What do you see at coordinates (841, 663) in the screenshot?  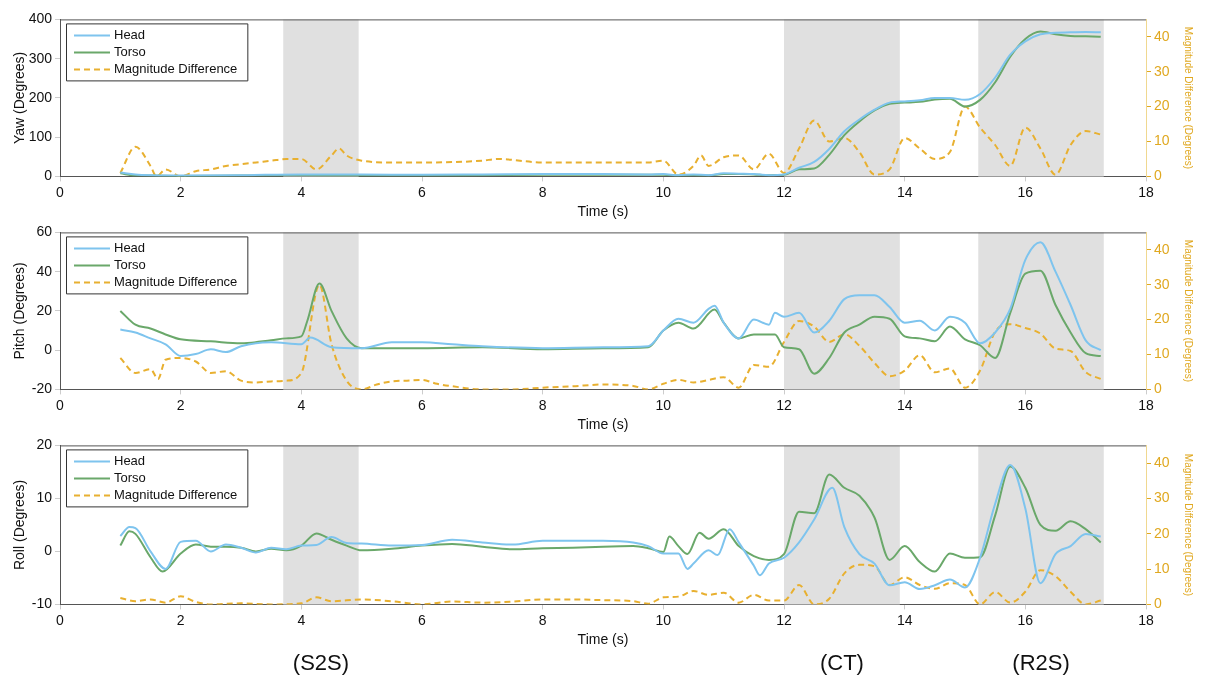 I see `band-label: (CT)` at bounding box center [841, 663].